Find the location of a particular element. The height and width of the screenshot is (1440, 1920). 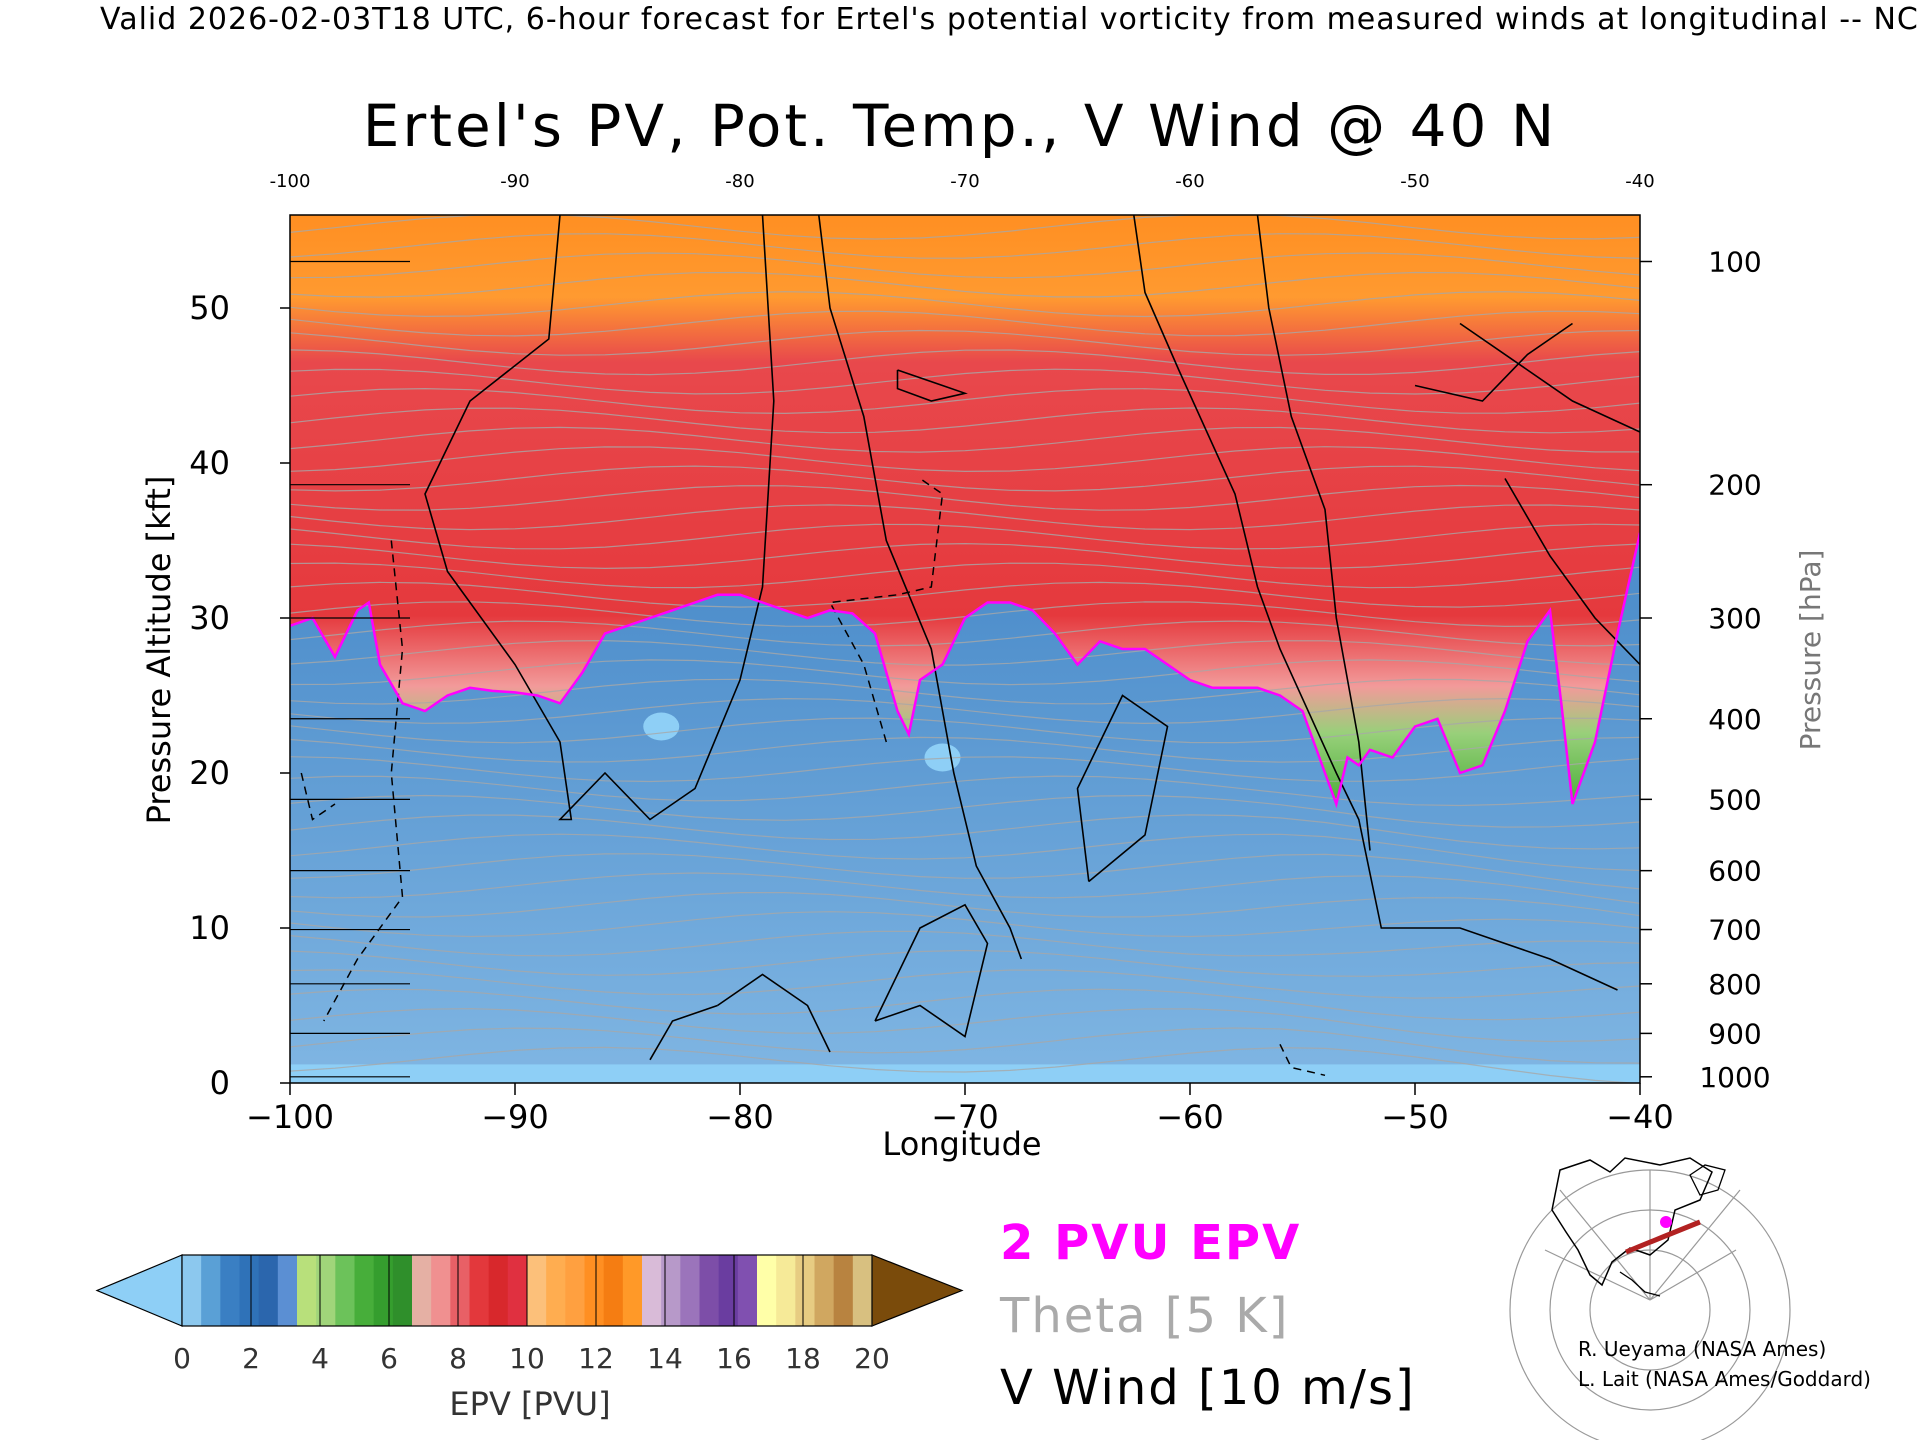

legend-tropopause: 2 PVU EPV is located at coordinates (1151, 1243).